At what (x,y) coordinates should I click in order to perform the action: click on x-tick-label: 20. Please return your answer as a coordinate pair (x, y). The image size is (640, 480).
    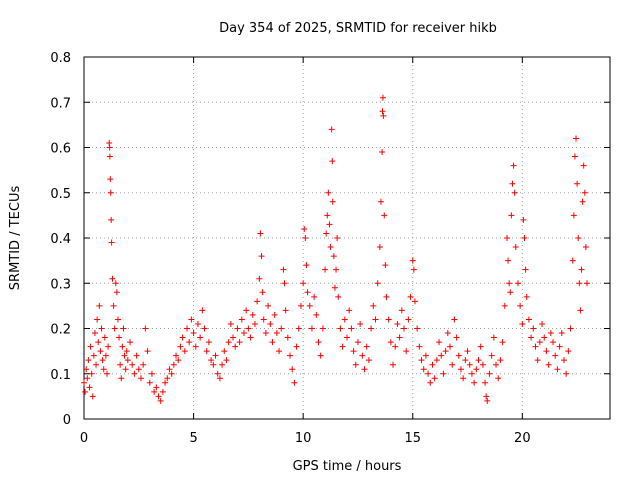
    Looking at the image, I should click on (522, 438).